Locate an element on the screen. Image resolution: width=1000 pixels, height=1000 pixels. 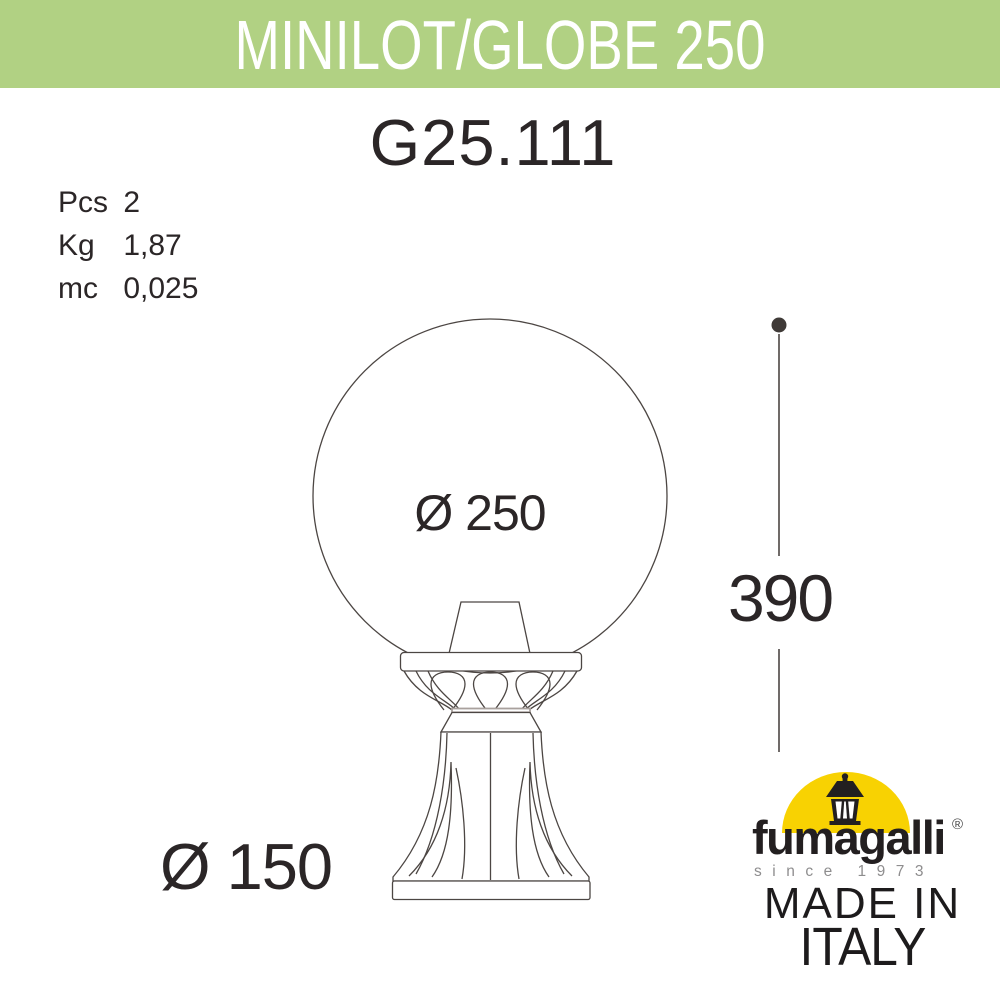
scalloped-curls is located at coordinates (490, 690).